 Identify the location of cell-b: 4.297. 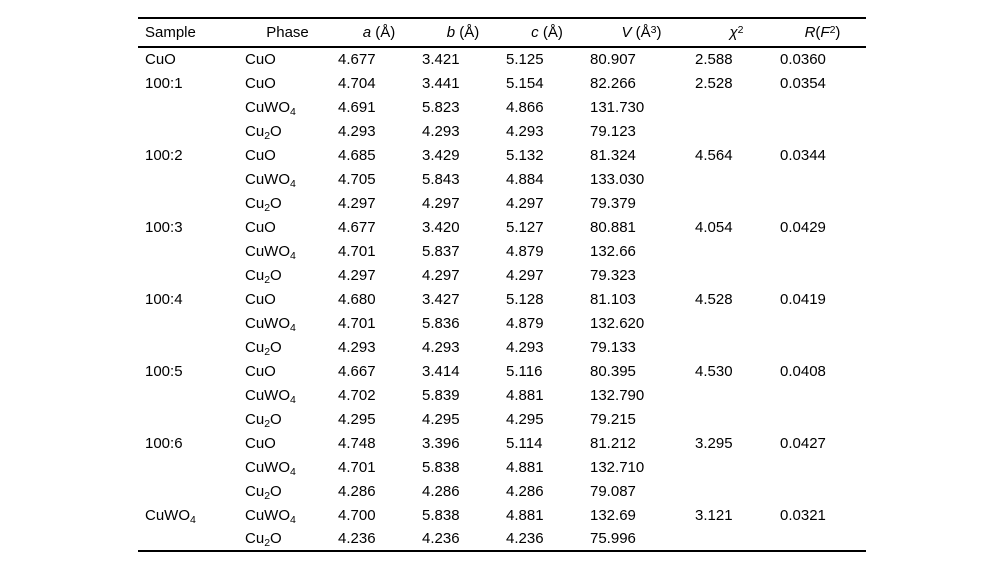
(441, 203).